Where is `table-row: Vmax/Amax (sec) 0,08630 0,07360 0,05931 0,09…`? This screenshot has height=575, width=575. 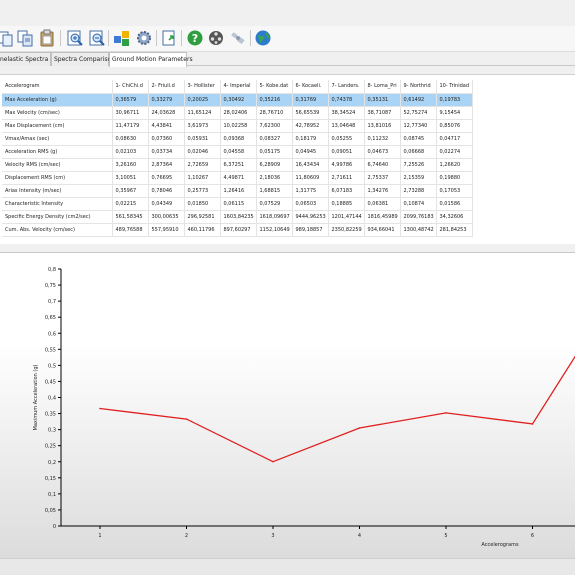
table-row: Vmax/Amax (sec) 0,08630 0,07360 0,05931 0,09… is located at coordinates (237, 139).